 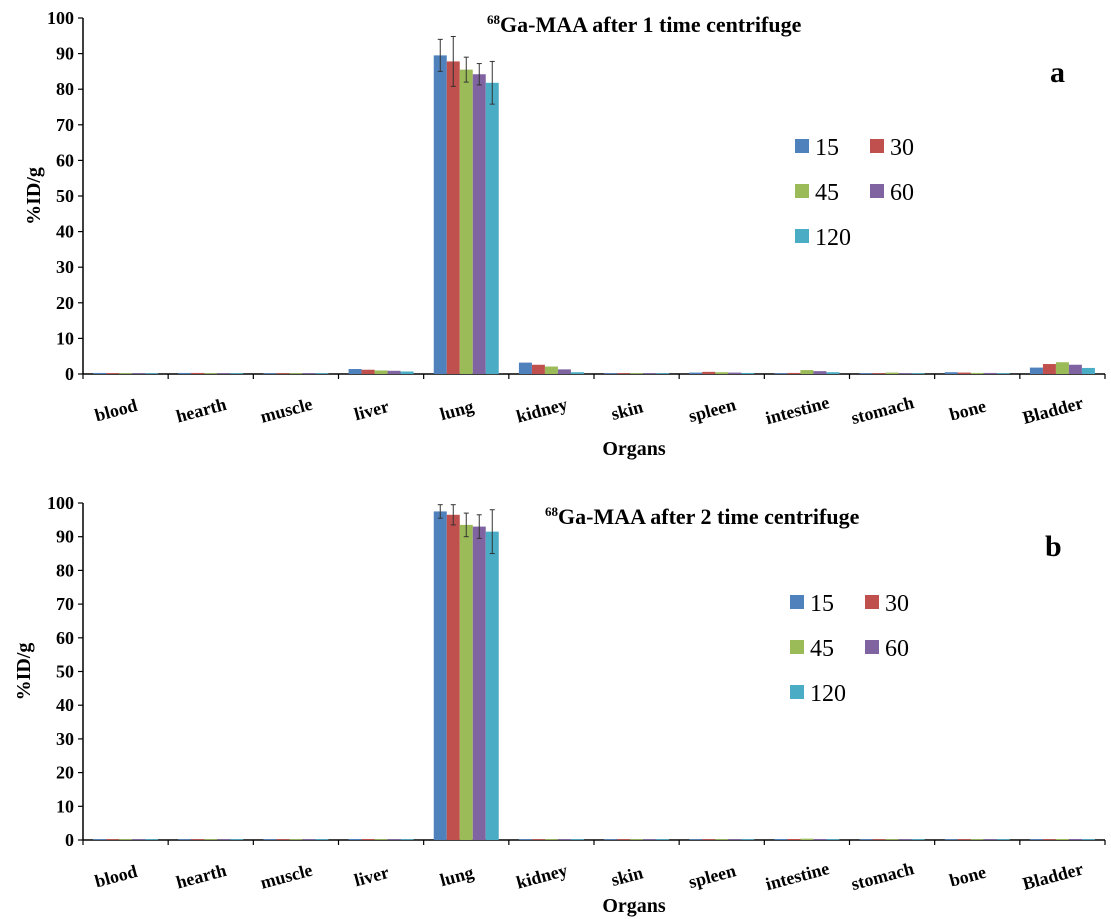 I want to click on x-category-label: stomach, so click(x=882, y=410).